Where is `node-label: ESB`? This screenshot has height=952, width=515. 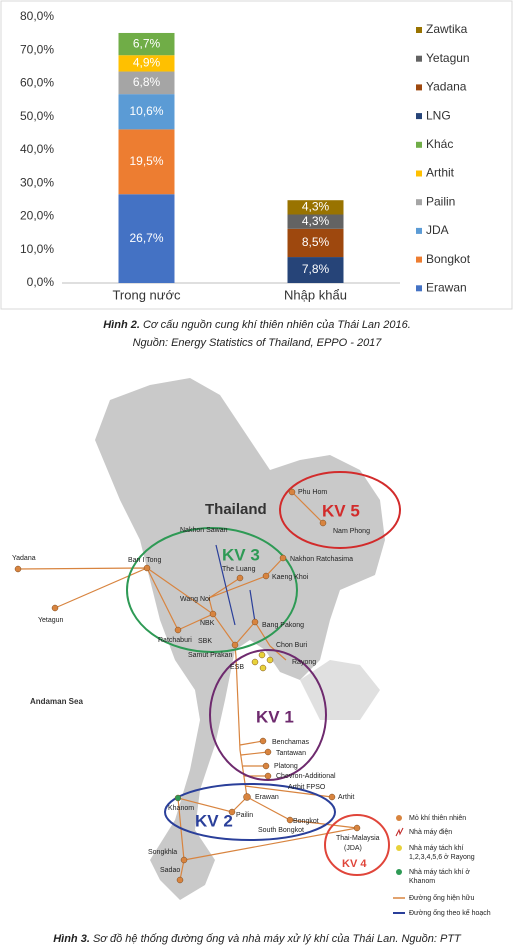
node-label: ESB is located at coordinates (237, 667).